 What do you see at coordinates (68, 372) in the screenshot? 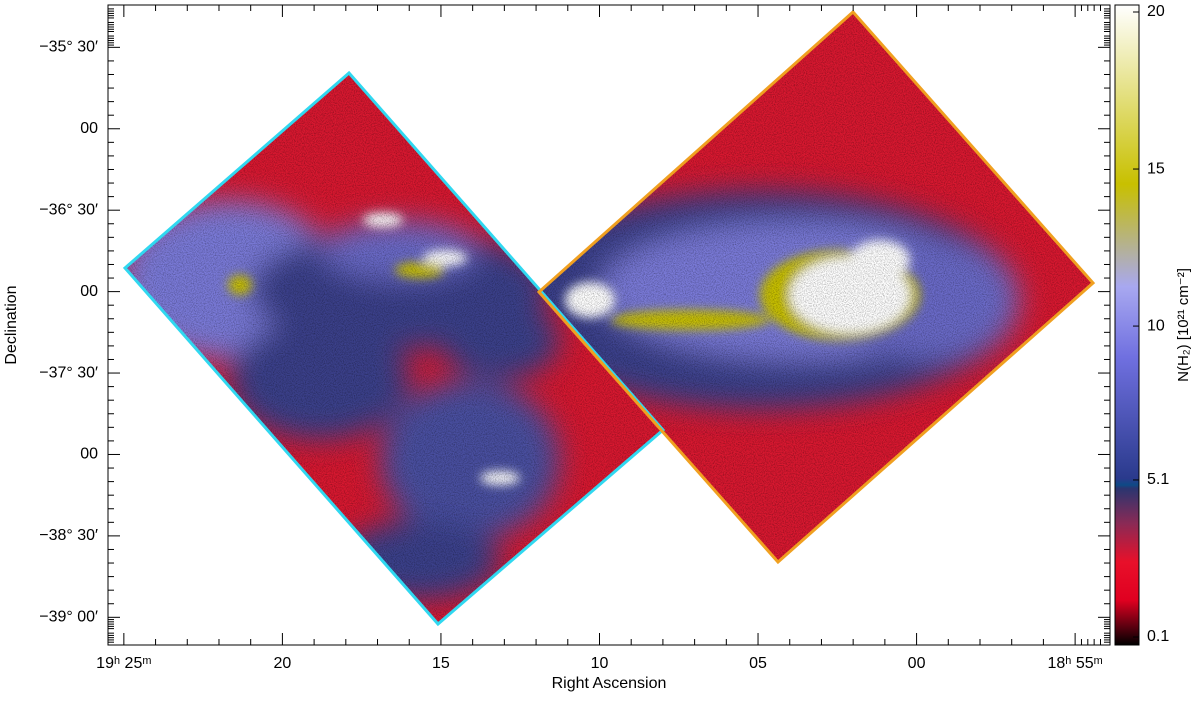
I see `y-tick-label: −37° 30′` at bounding box center [68, 372].